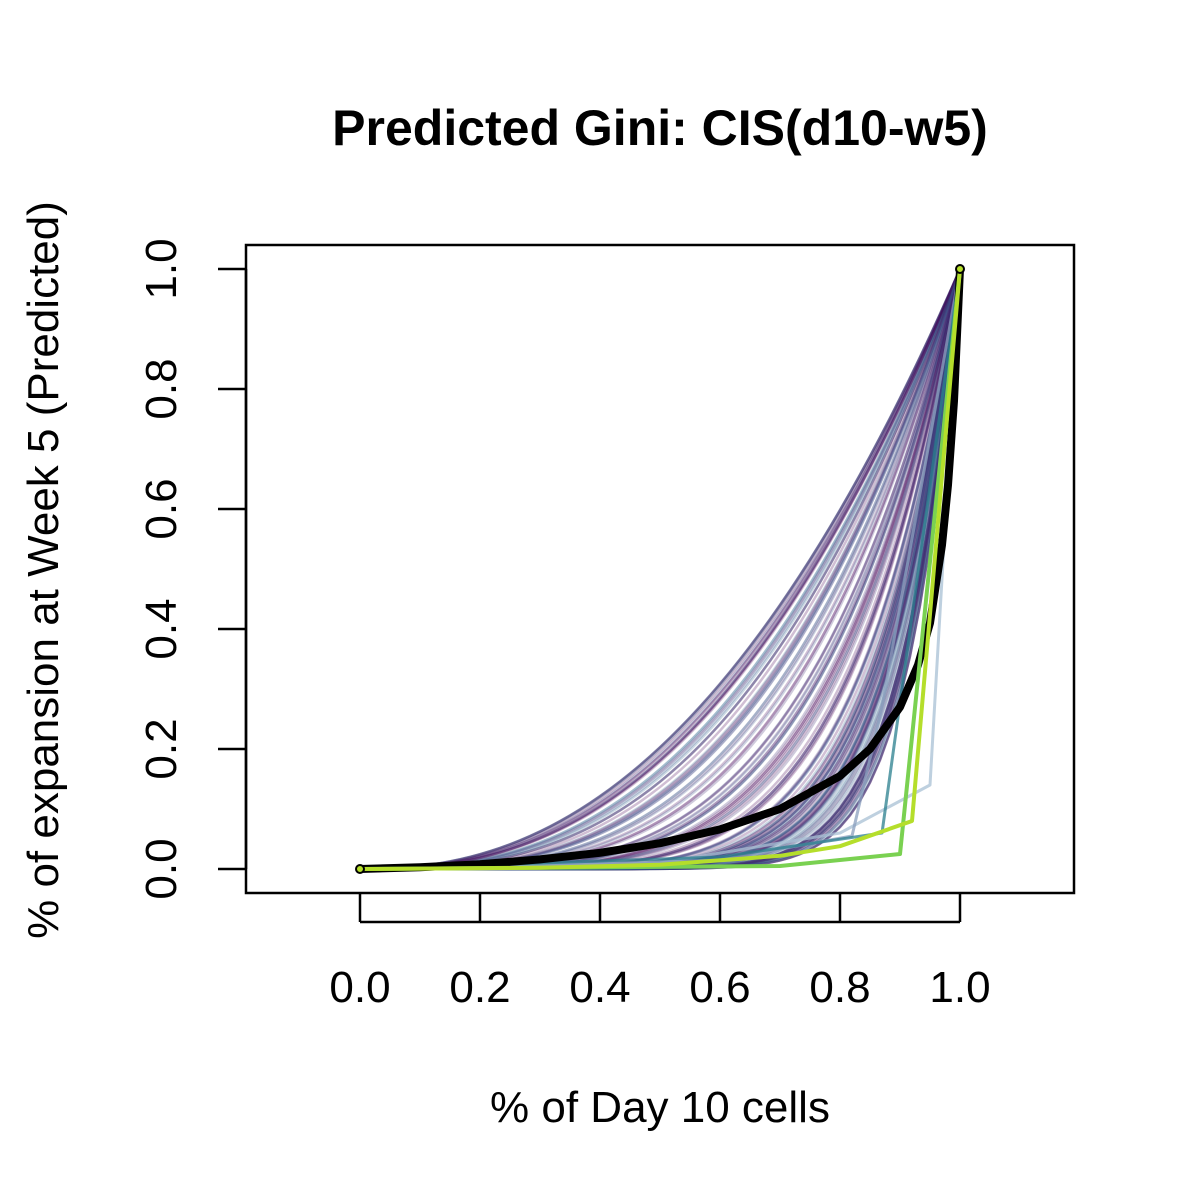  Describe the element at coordinates (161, 748) in the screenshot. I see `y-tick-label: 0.2` at that location.